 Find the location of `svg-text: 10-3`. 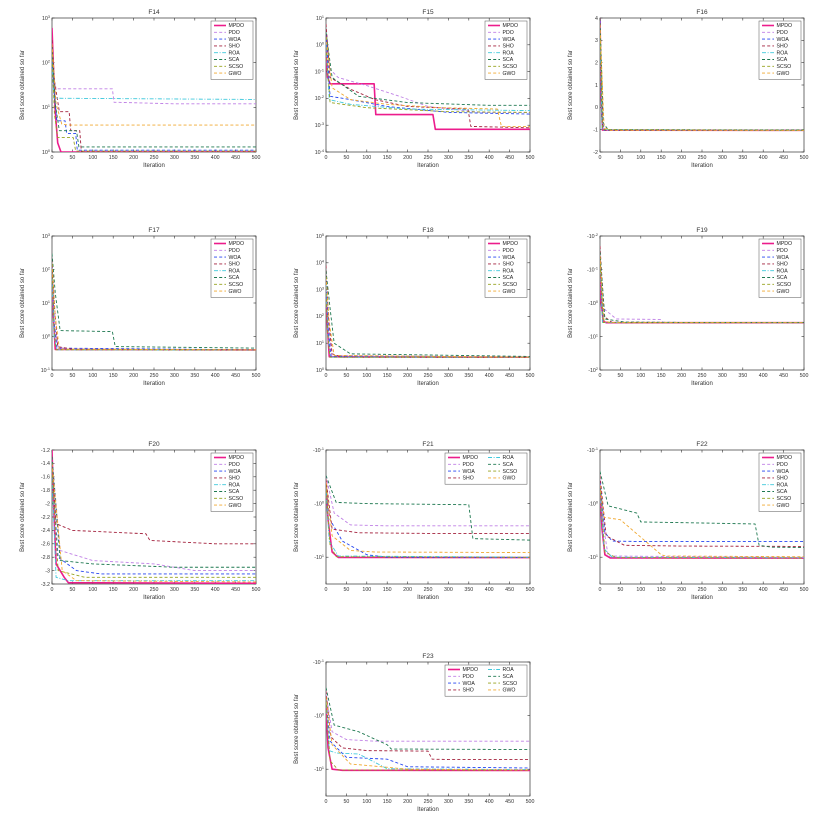

svg-text: 10-3 is located at coordinates (319, 125).